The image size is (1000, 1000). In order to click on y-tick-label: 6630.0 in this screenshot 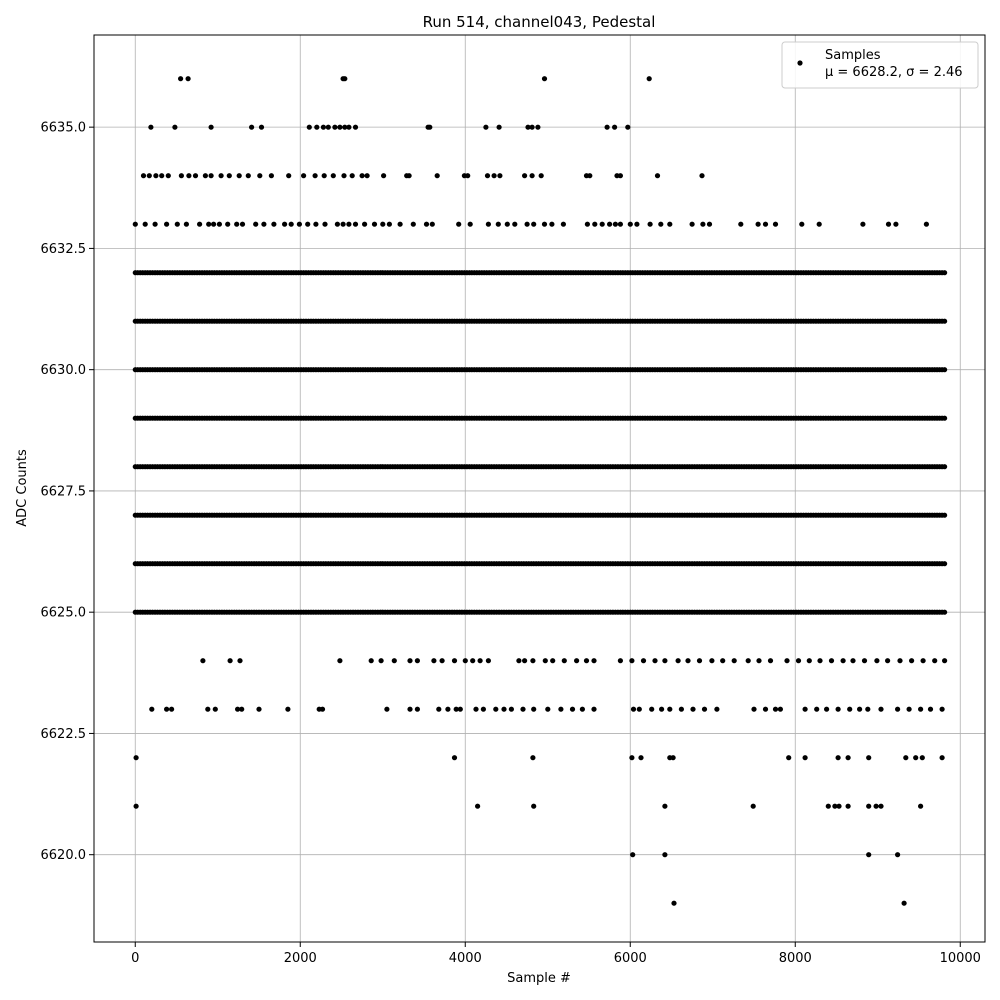, I will do `click(64, 370)`.